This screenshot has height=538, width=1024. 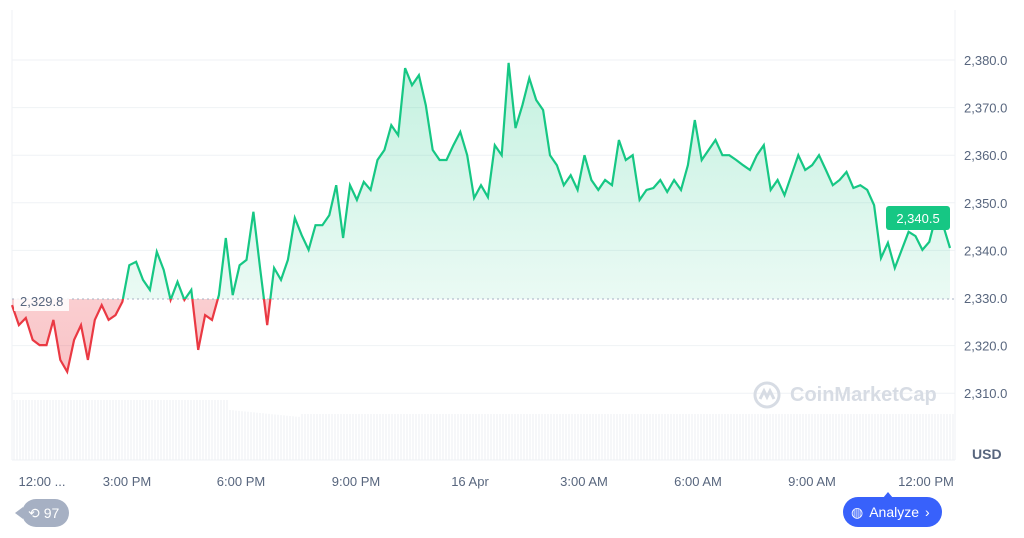 What do you see at coordinates (584, 481) in the screenshot?
I see `x-tick-label: 3:00 AM` at bounding box center [584, 481].